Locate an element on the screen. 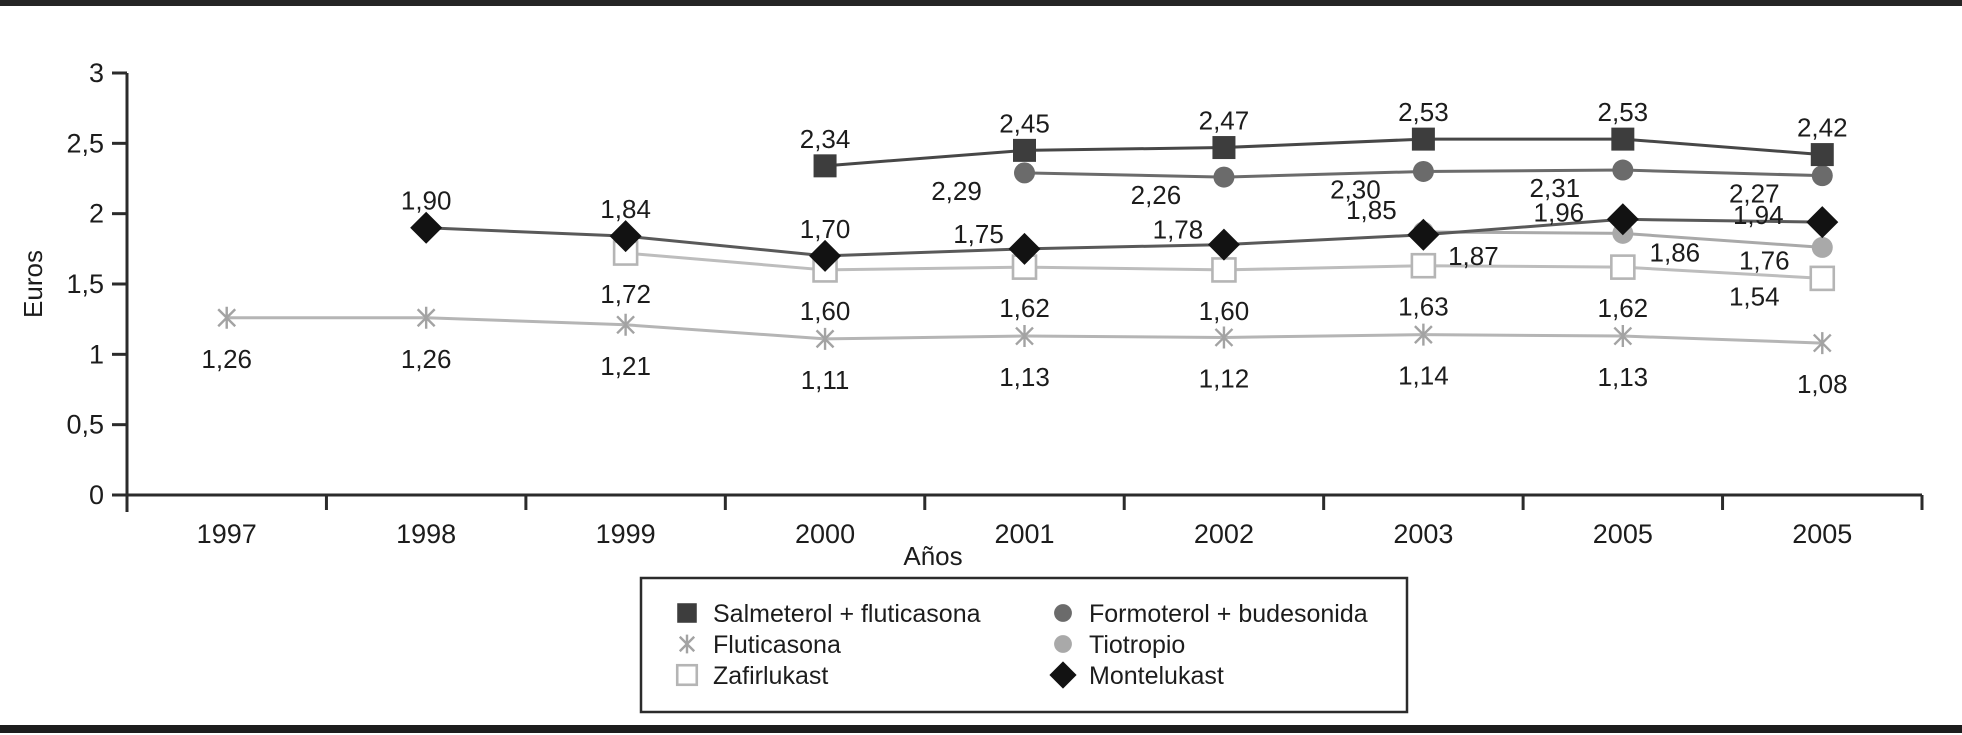  point-value-label: 1,12 is located at coordinates (1224, 378).